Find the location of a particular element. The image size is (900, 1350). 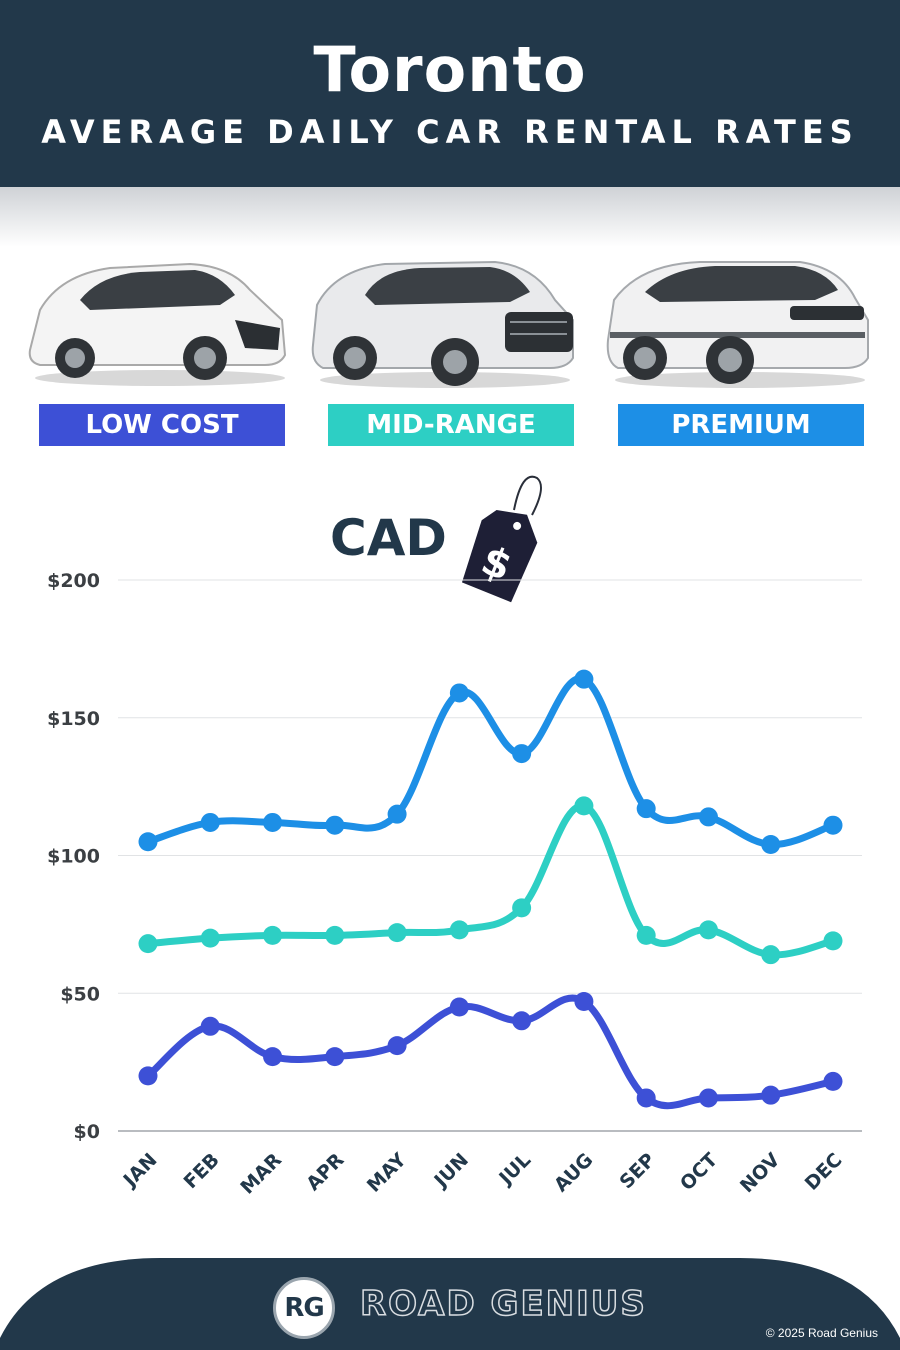

series-line-premium is located at coordinates (490, 761).